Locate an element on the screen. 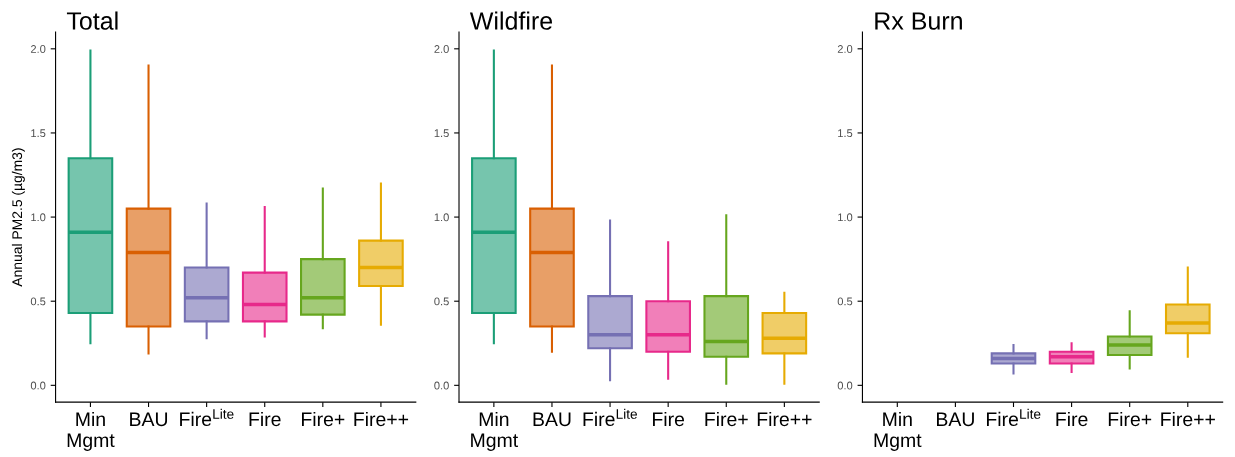 This screenshot has width=1235, height=457. chart-title: Wildfire is located at coordinates (511, 20).